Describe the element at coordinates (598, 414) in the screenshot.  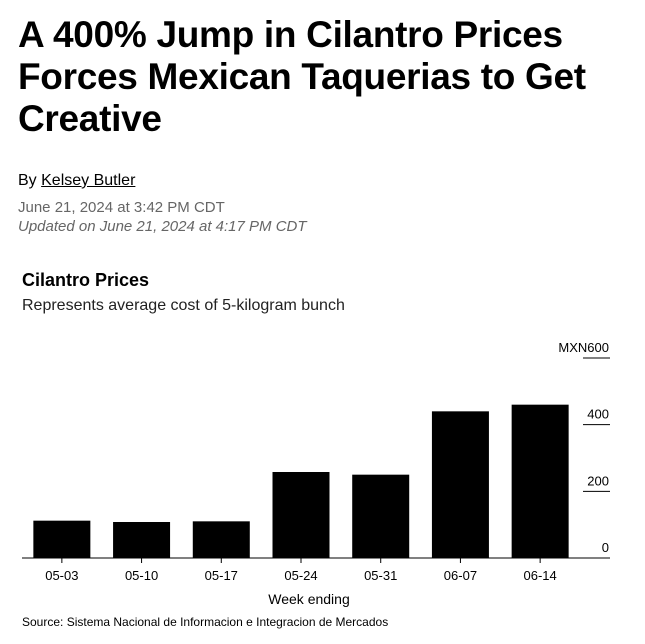
I see `y-tick-label: 400` at that location.